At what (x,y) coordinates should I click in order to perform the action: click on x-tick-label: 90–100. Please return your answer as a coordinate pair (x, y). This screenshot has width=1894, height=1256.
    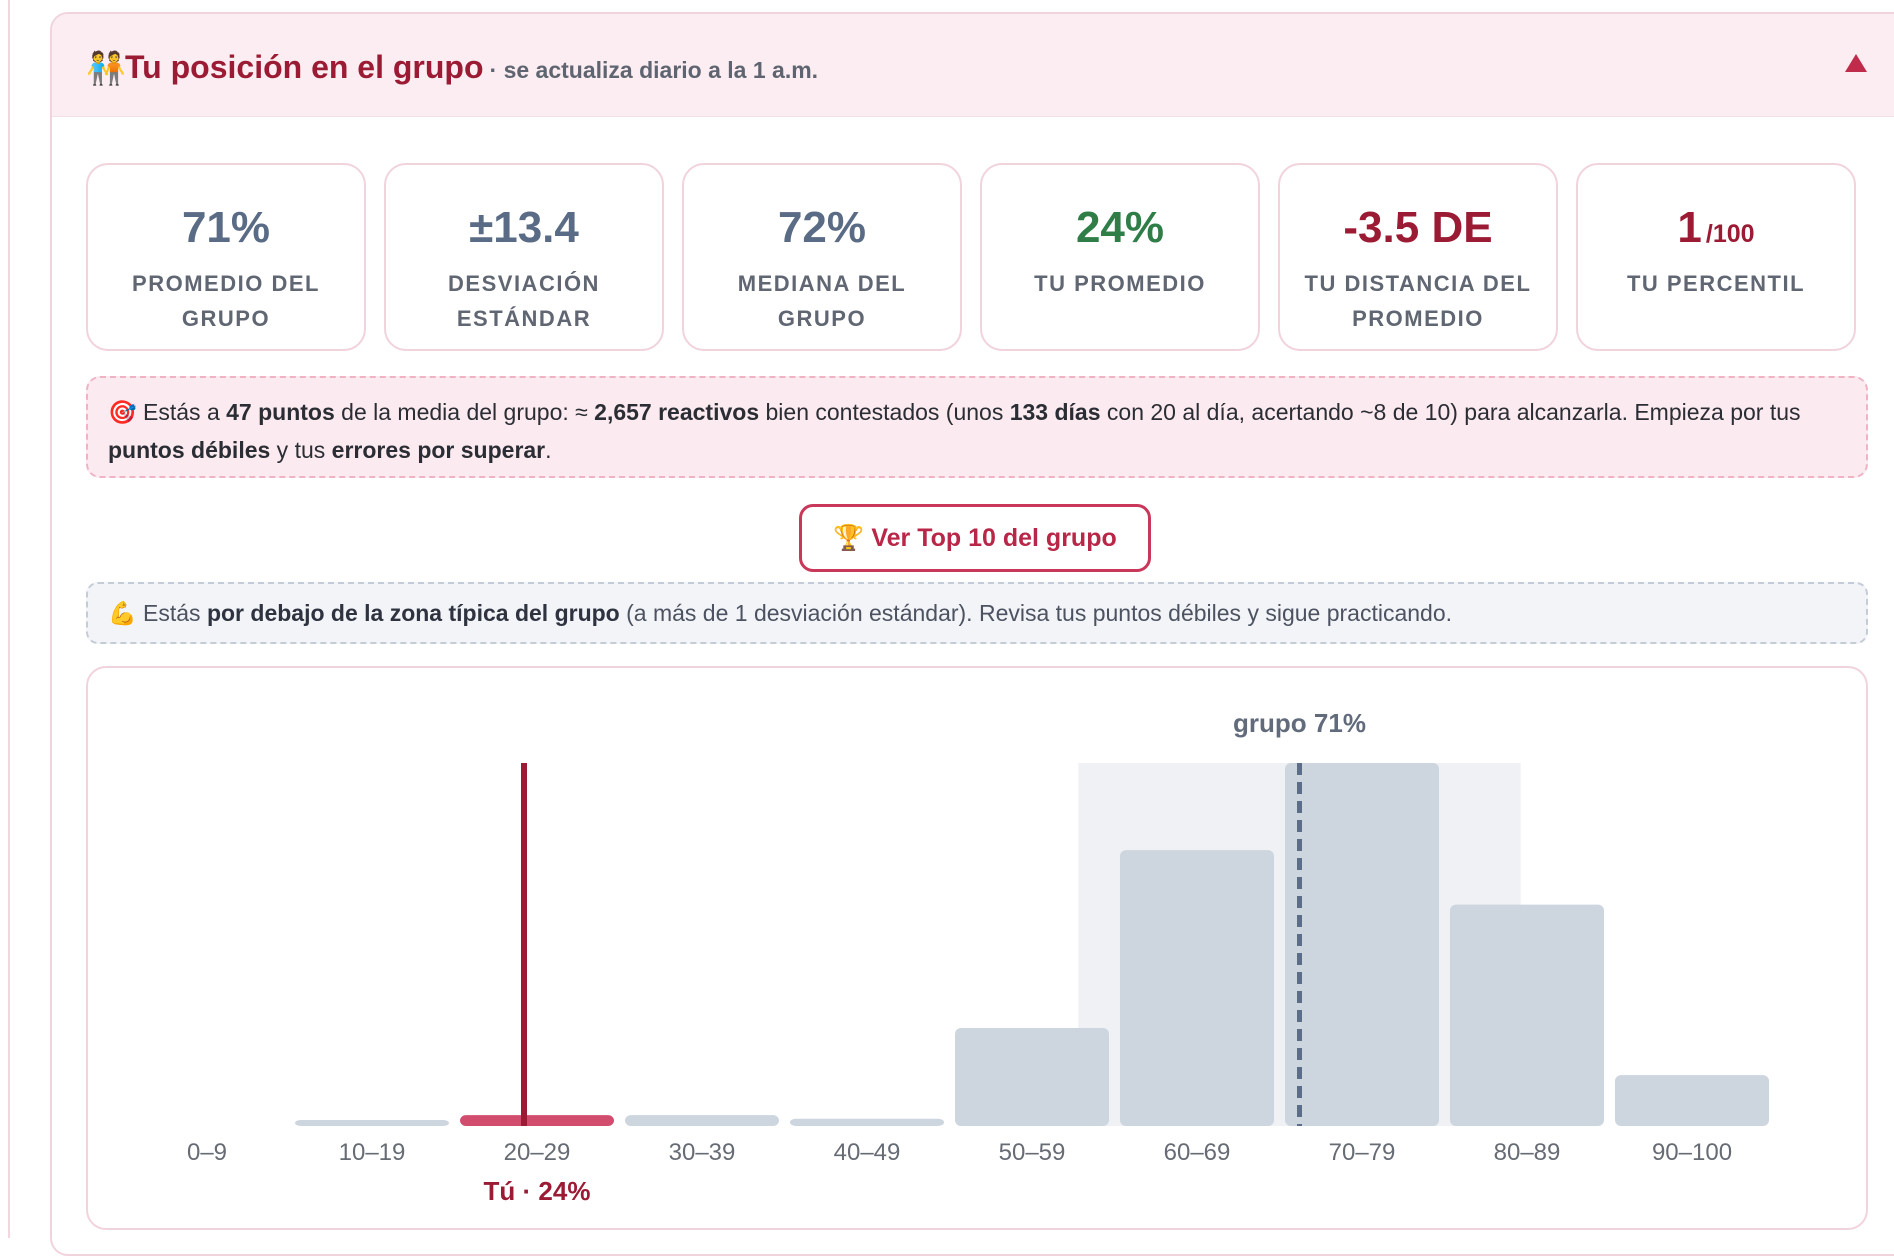
    Looking at the image, I should click on (1692, 1152).